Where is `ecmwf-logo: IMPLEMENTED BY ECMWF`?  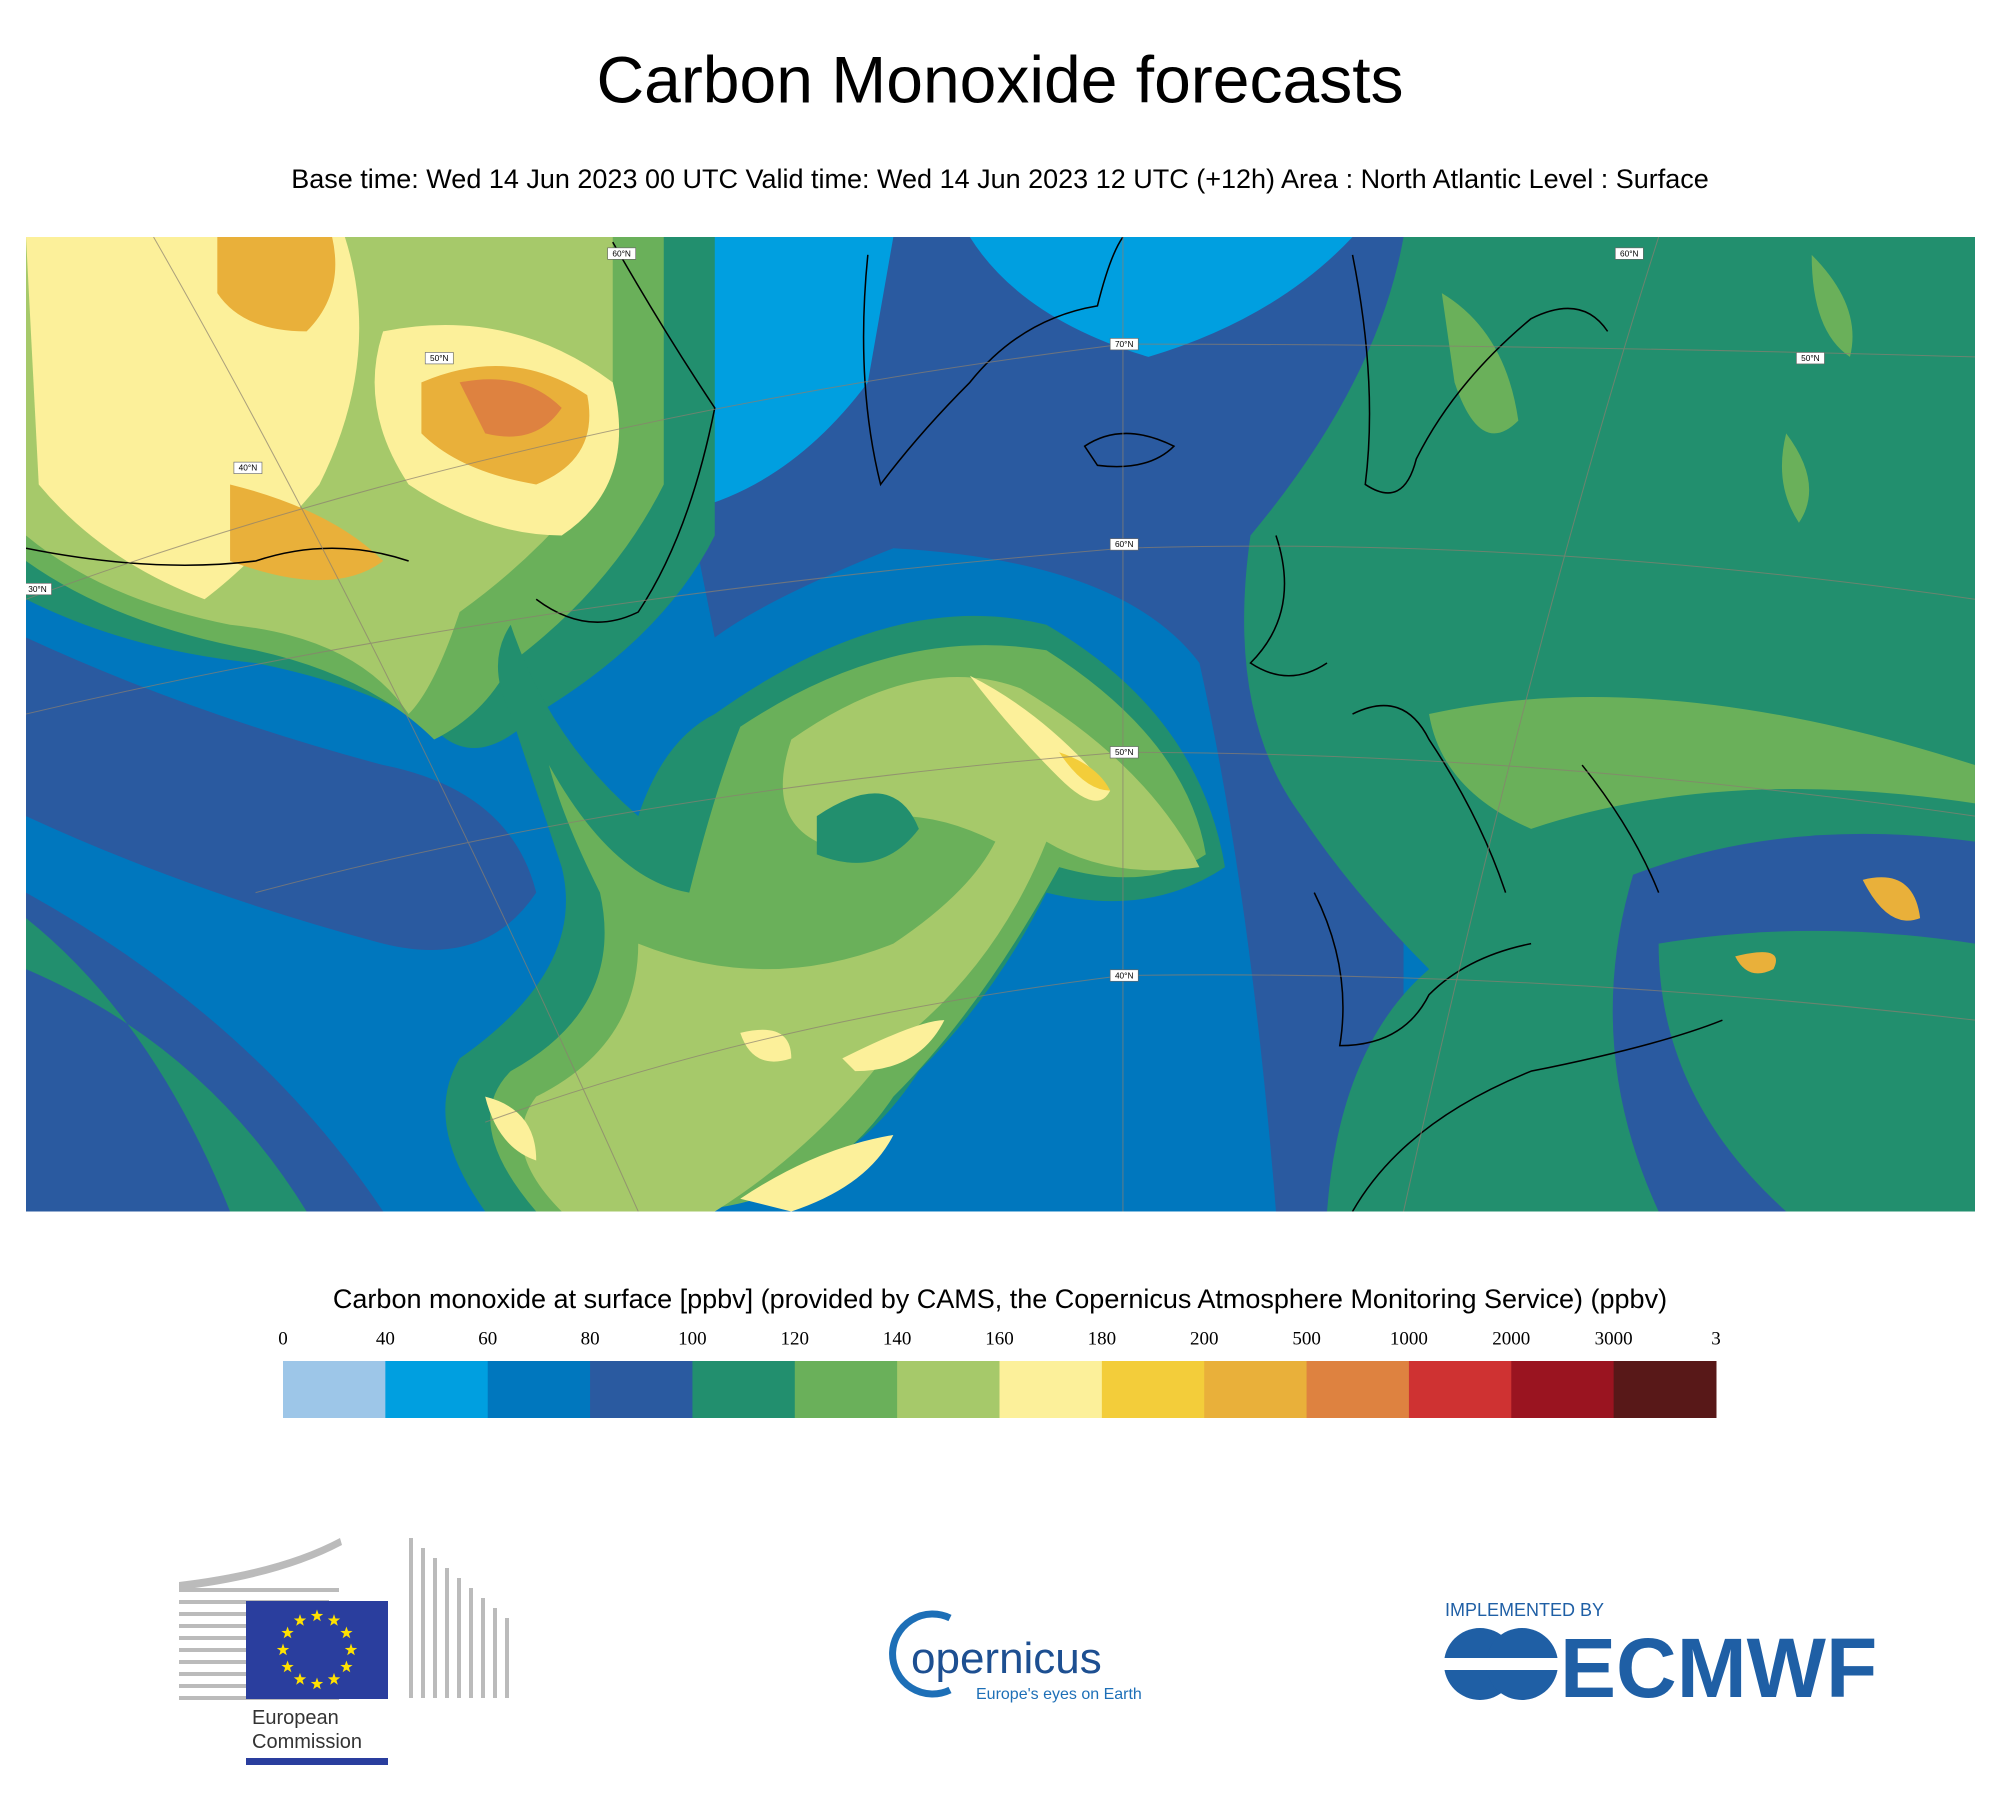 ecmwf-logo: IMPLEMENTED BY ECMWF is located at coordinates (1658, 1657).